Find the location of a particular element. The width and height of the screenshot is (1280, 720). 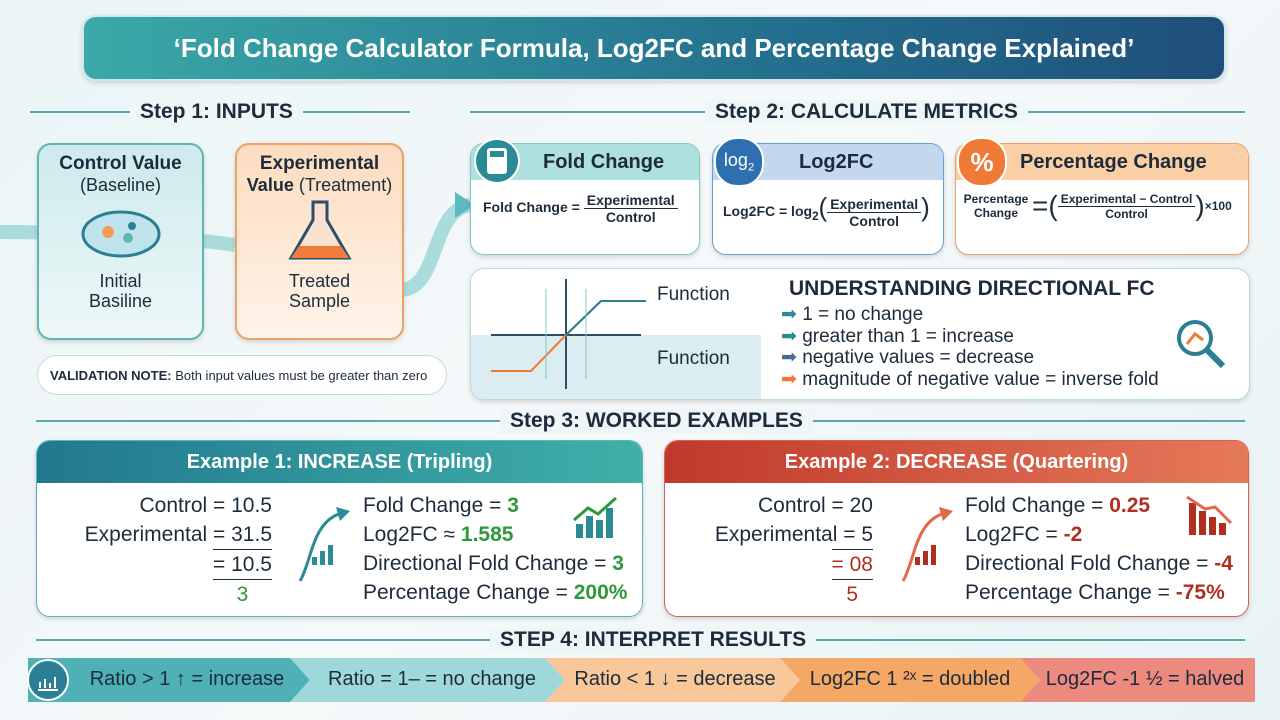

card-label: Experimental is located at coordinates (319, 163).